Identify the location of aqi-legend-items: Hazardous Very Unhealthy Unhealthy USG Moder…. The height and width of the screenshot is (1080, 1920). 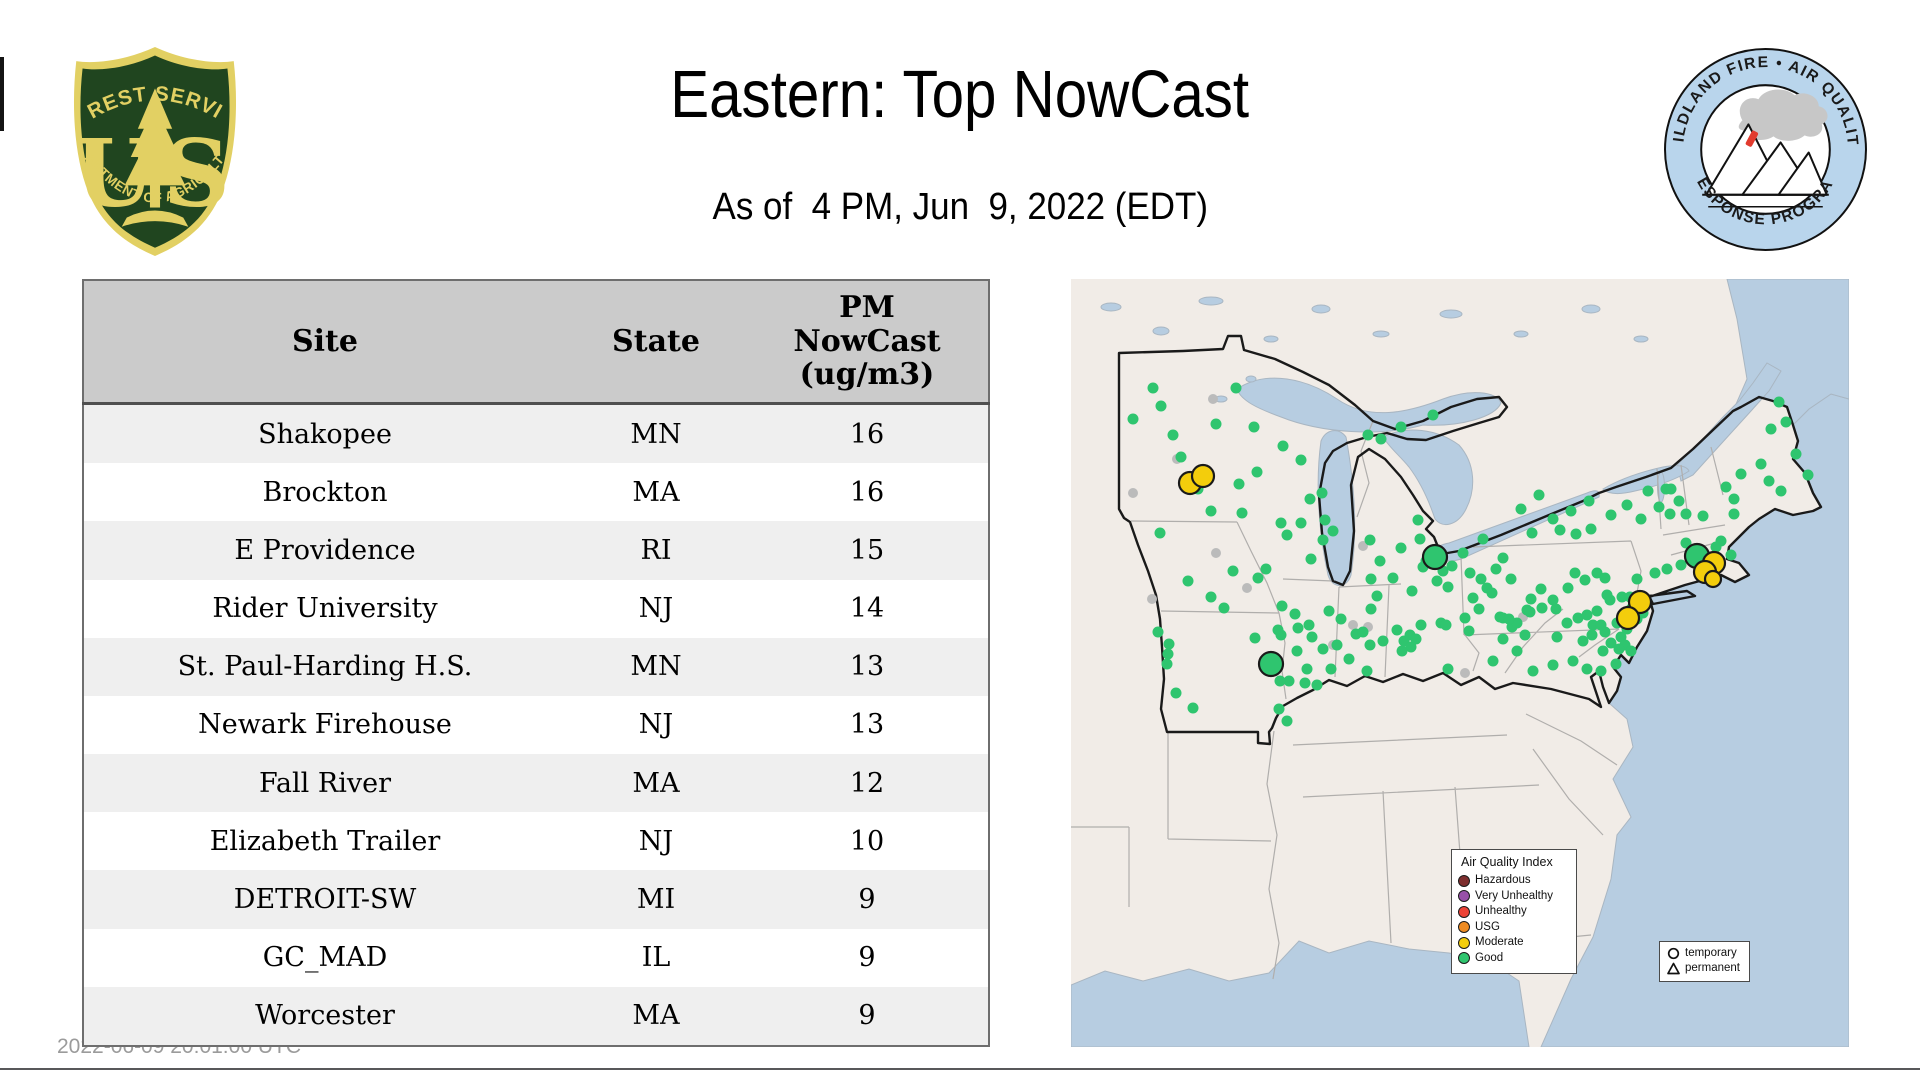
(1514, 919).